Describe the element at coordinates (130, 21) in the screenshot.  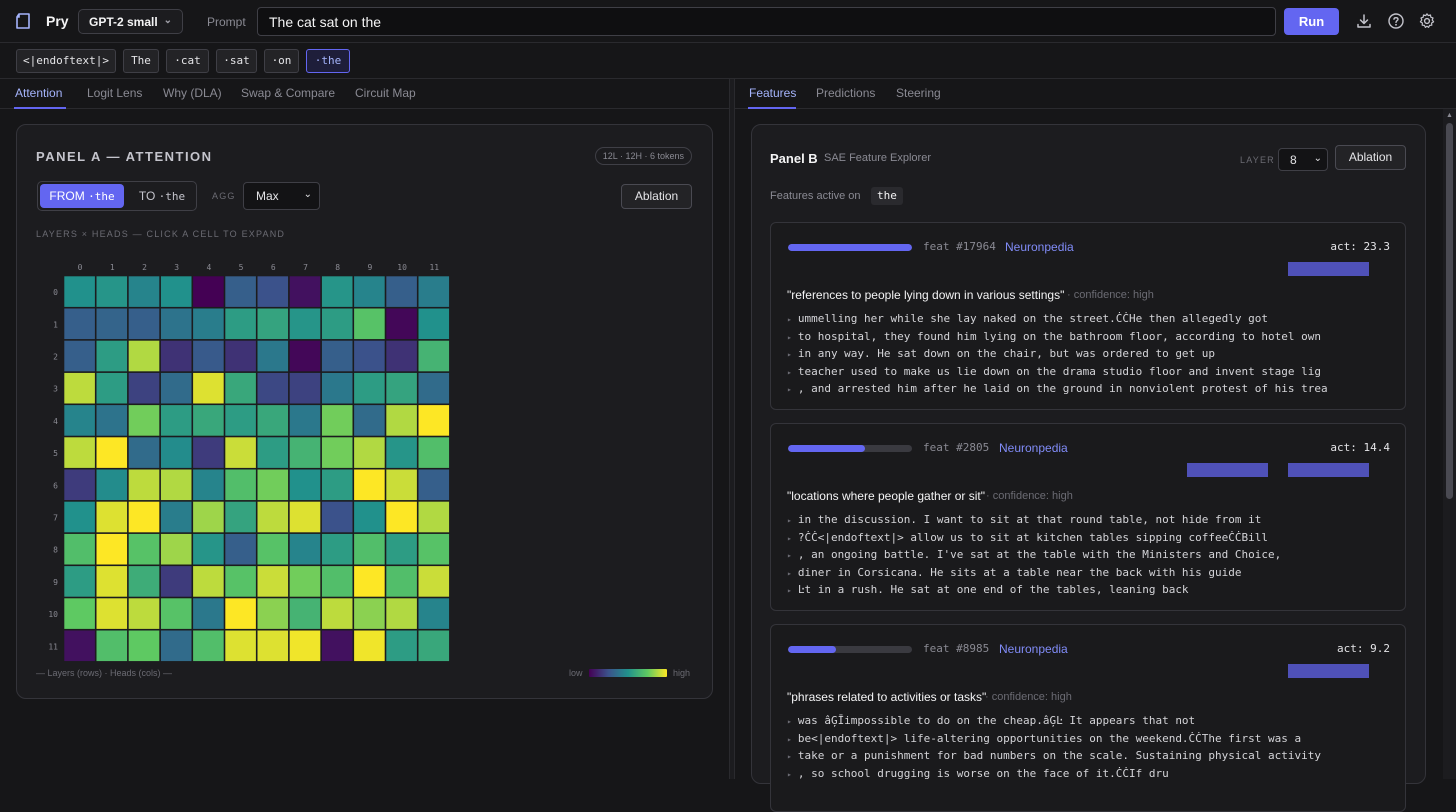
I see `model-select: GPT-2 small ⌄` at that location.